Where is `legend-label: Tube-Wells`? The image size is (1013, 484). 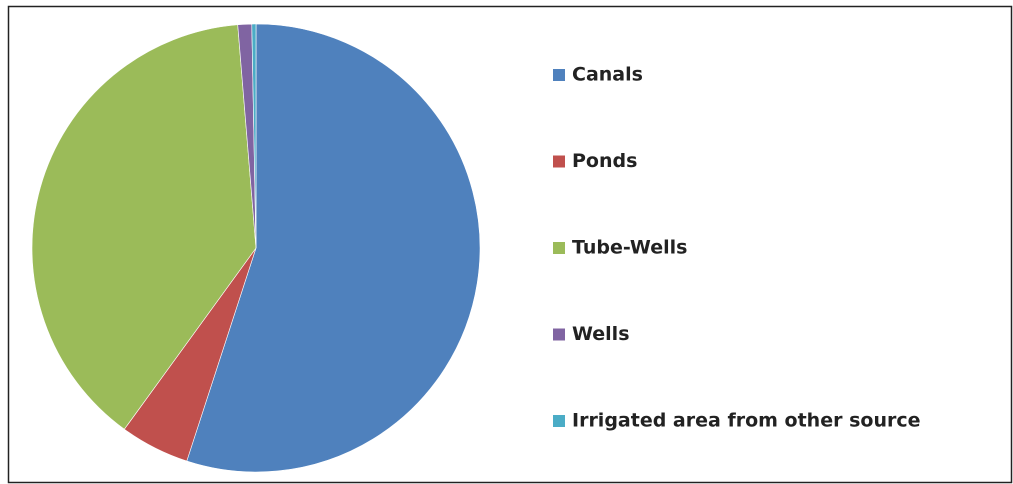
legend-label: Tube-Wells is located at coordinates (629, 248).